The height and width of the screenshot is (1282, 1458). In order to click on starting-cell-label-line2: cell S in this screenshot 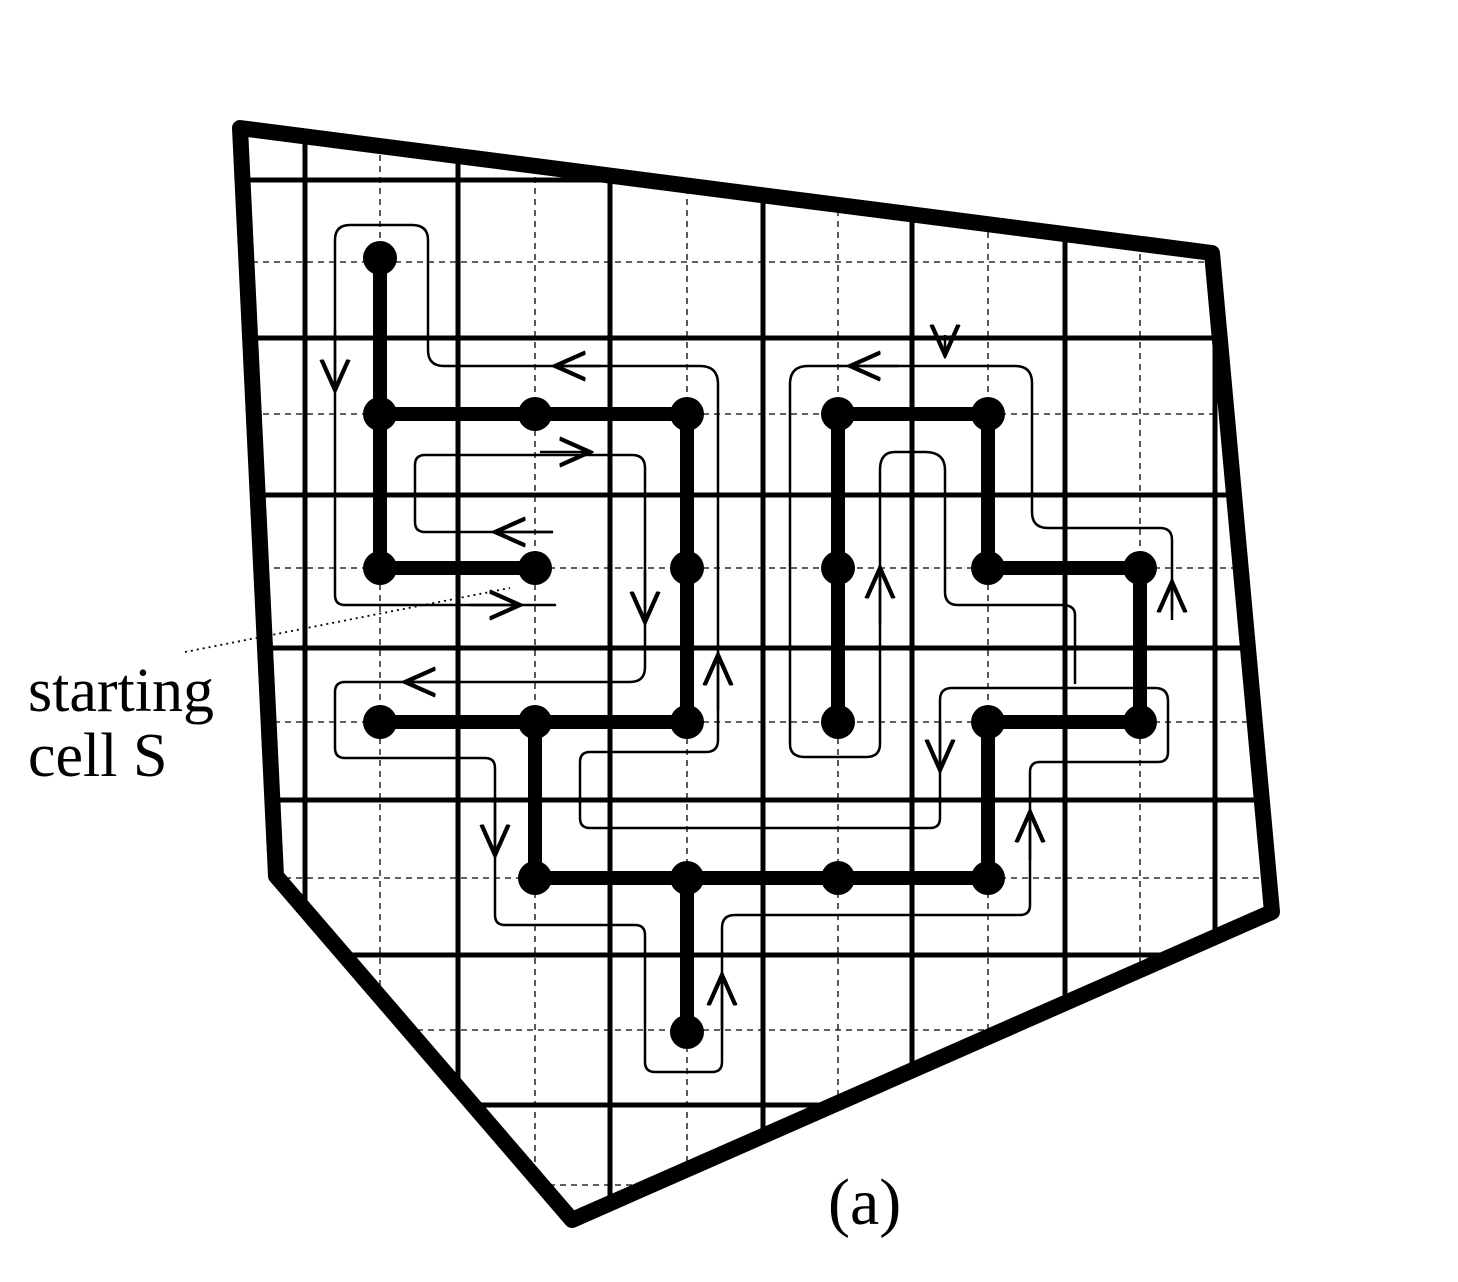, I will do `click(98, 756)`.